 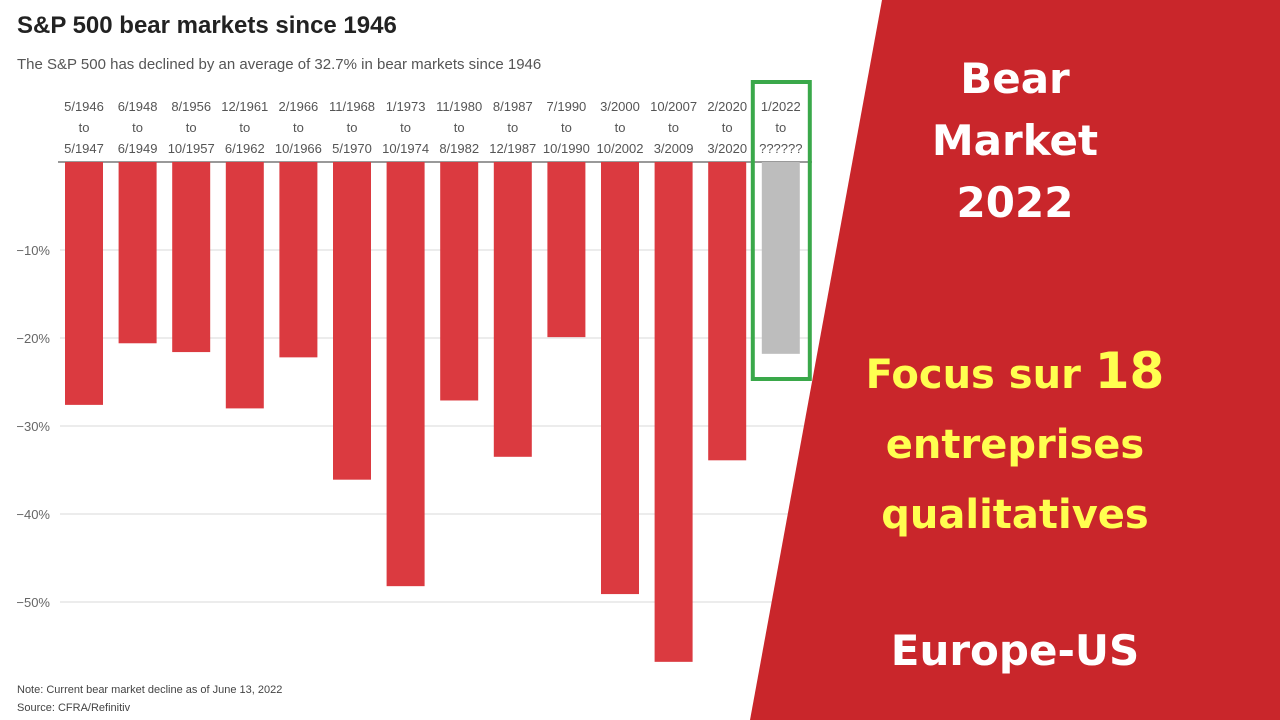 What do you see at coordinates (352, 106) in the screenshot?
I see `category-label: 11/1968` at bounding box center [352, 106].